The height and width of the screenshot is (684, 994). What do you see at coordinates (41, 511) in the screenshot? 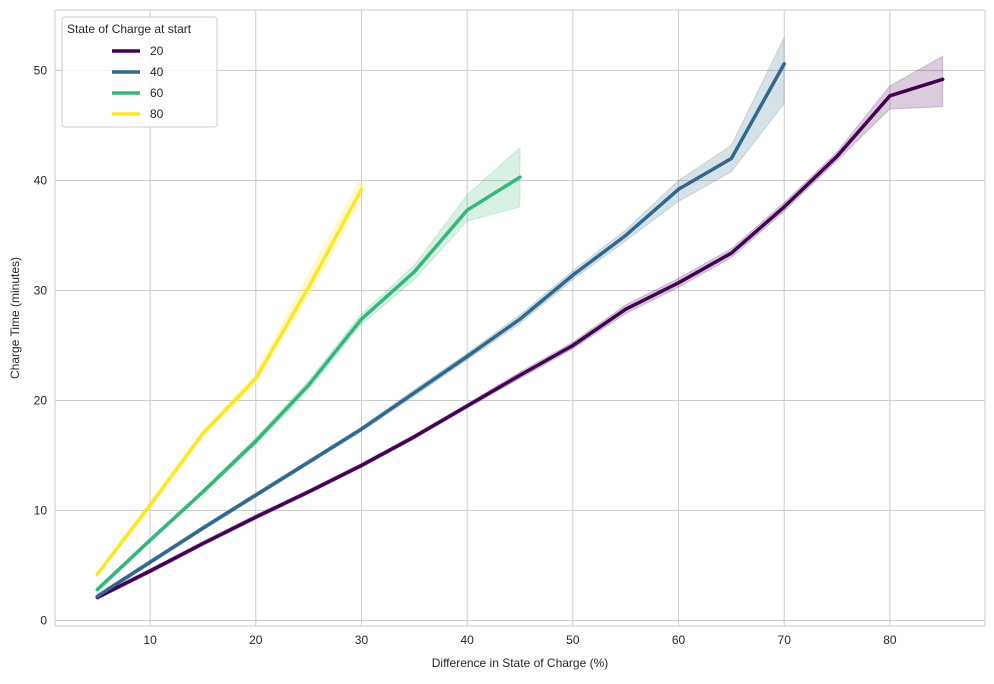
I see `y-tick-label: 10` at bounding box center [41, 511].